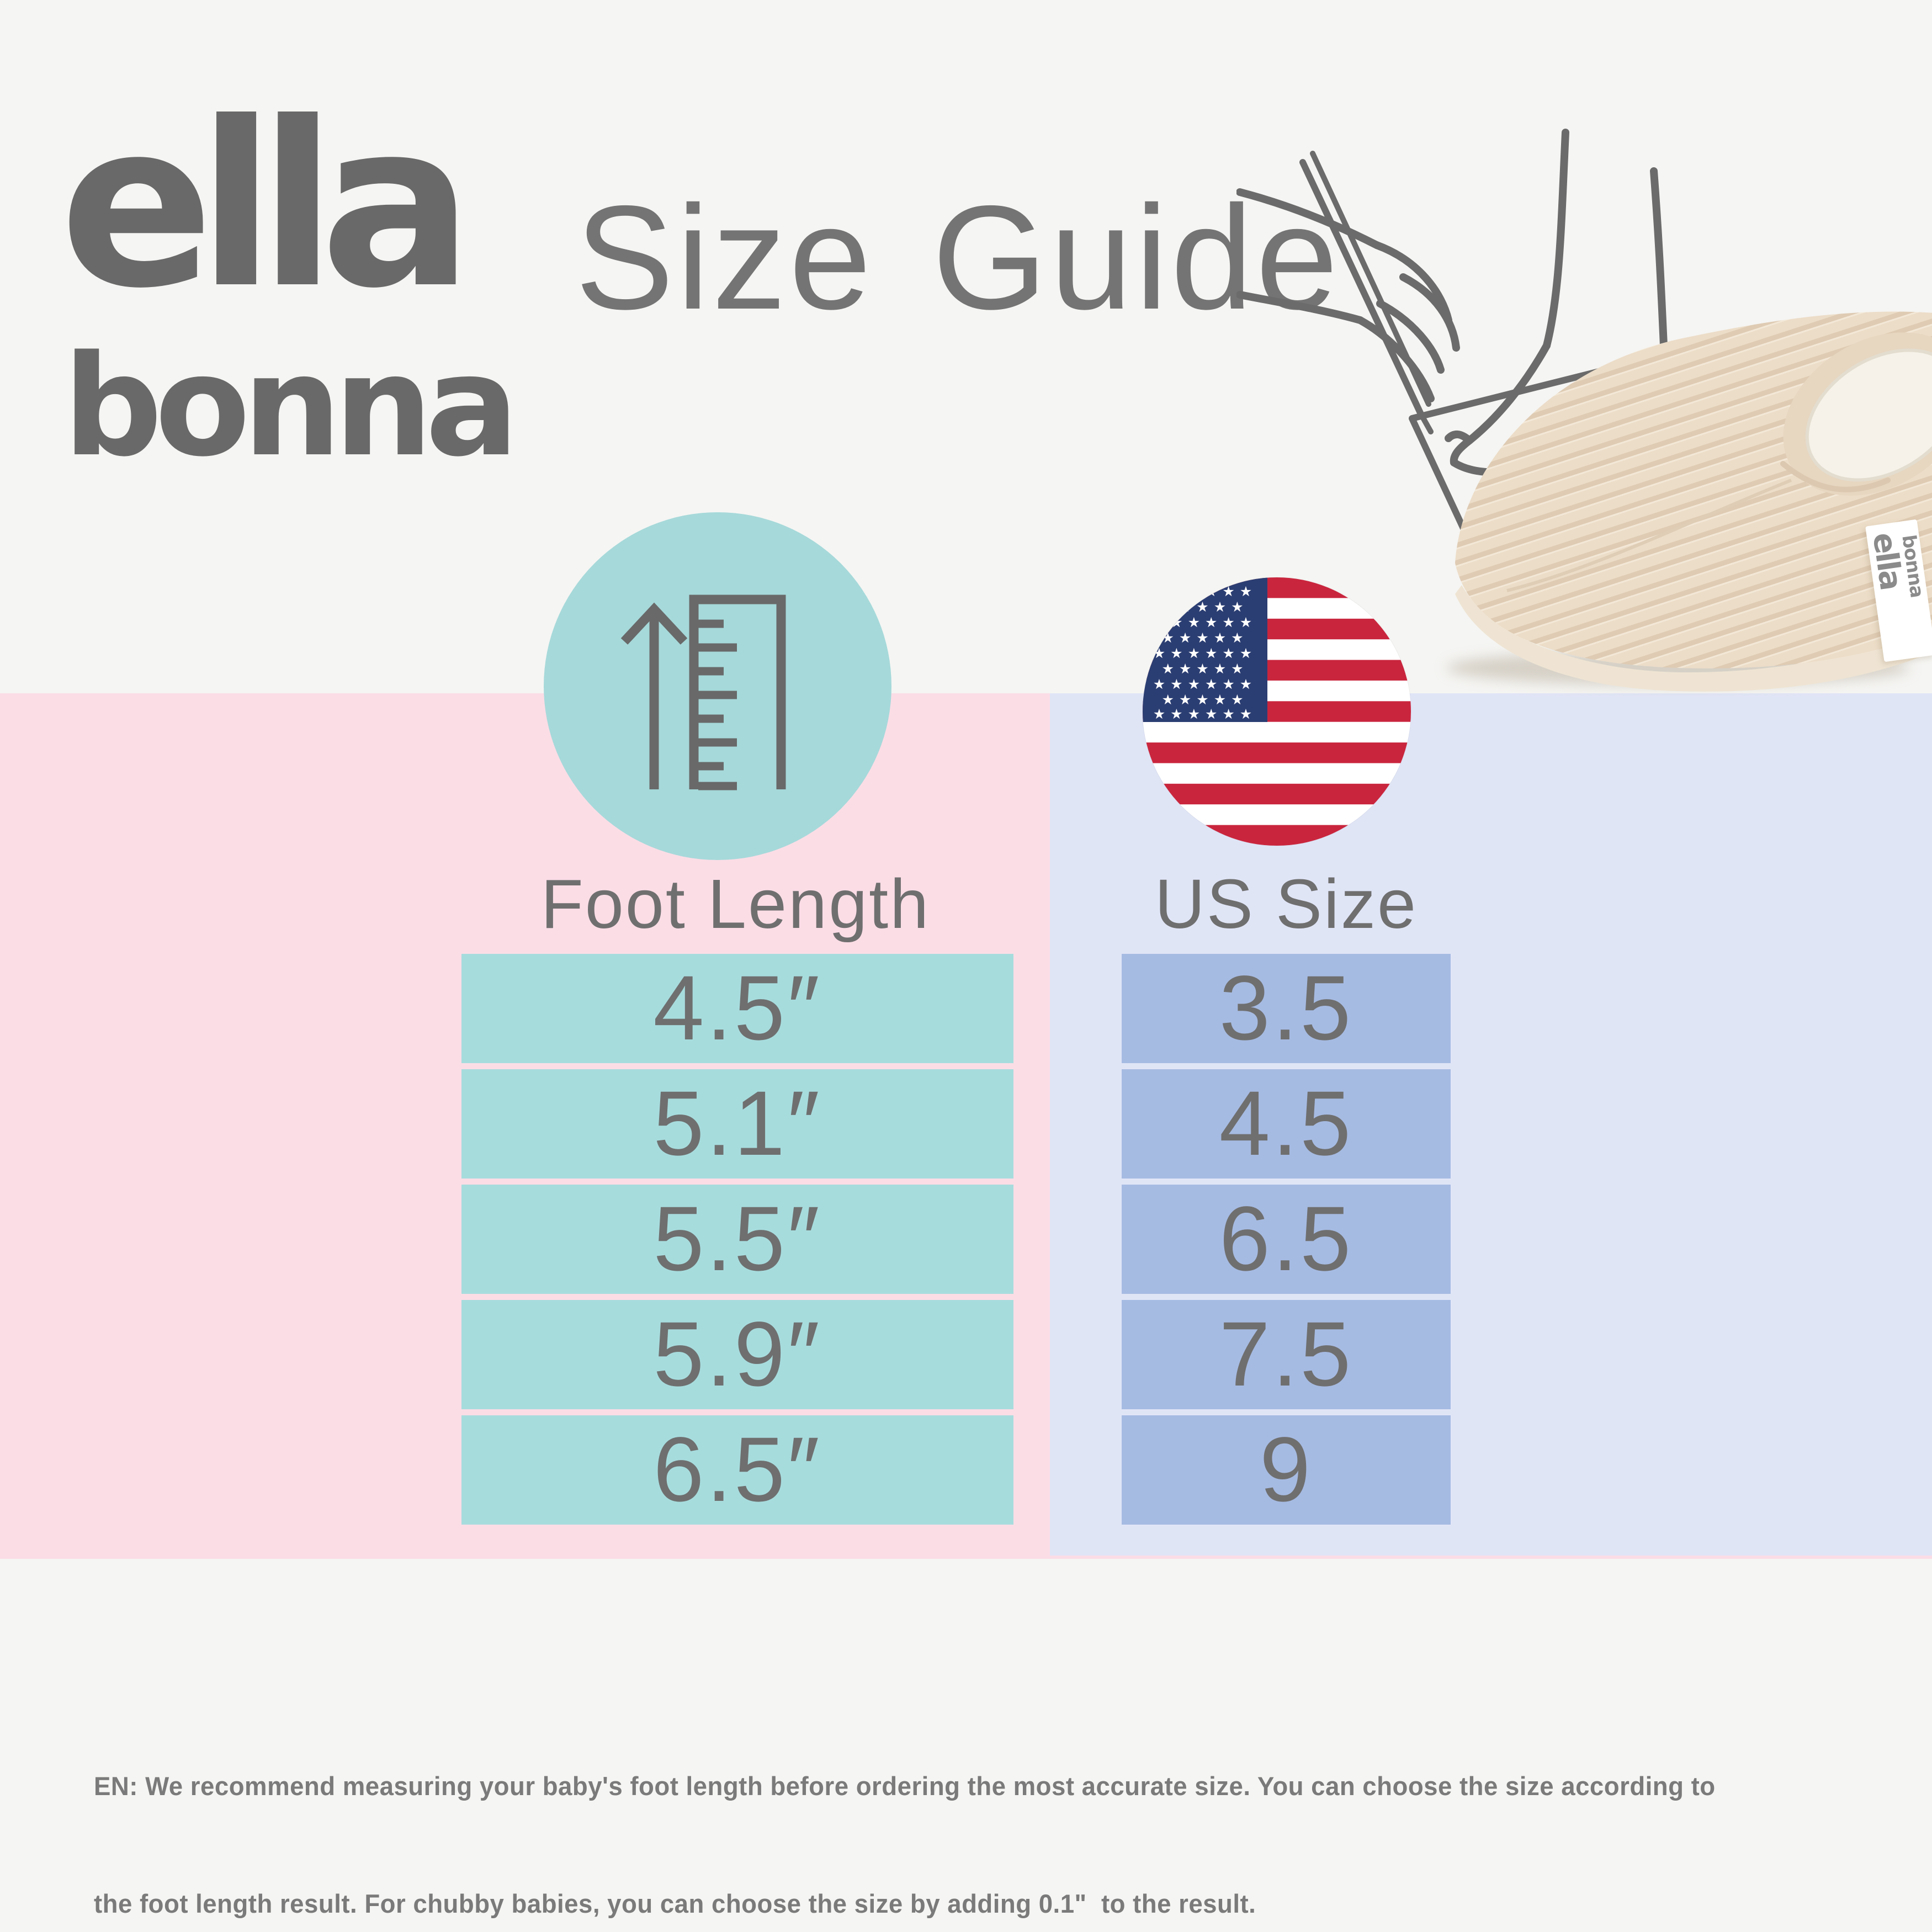  What do you see at coordinates (267, 206) in the screenshot?
I see `brand-logo-line1: ella` at bounding box center [267, 206].